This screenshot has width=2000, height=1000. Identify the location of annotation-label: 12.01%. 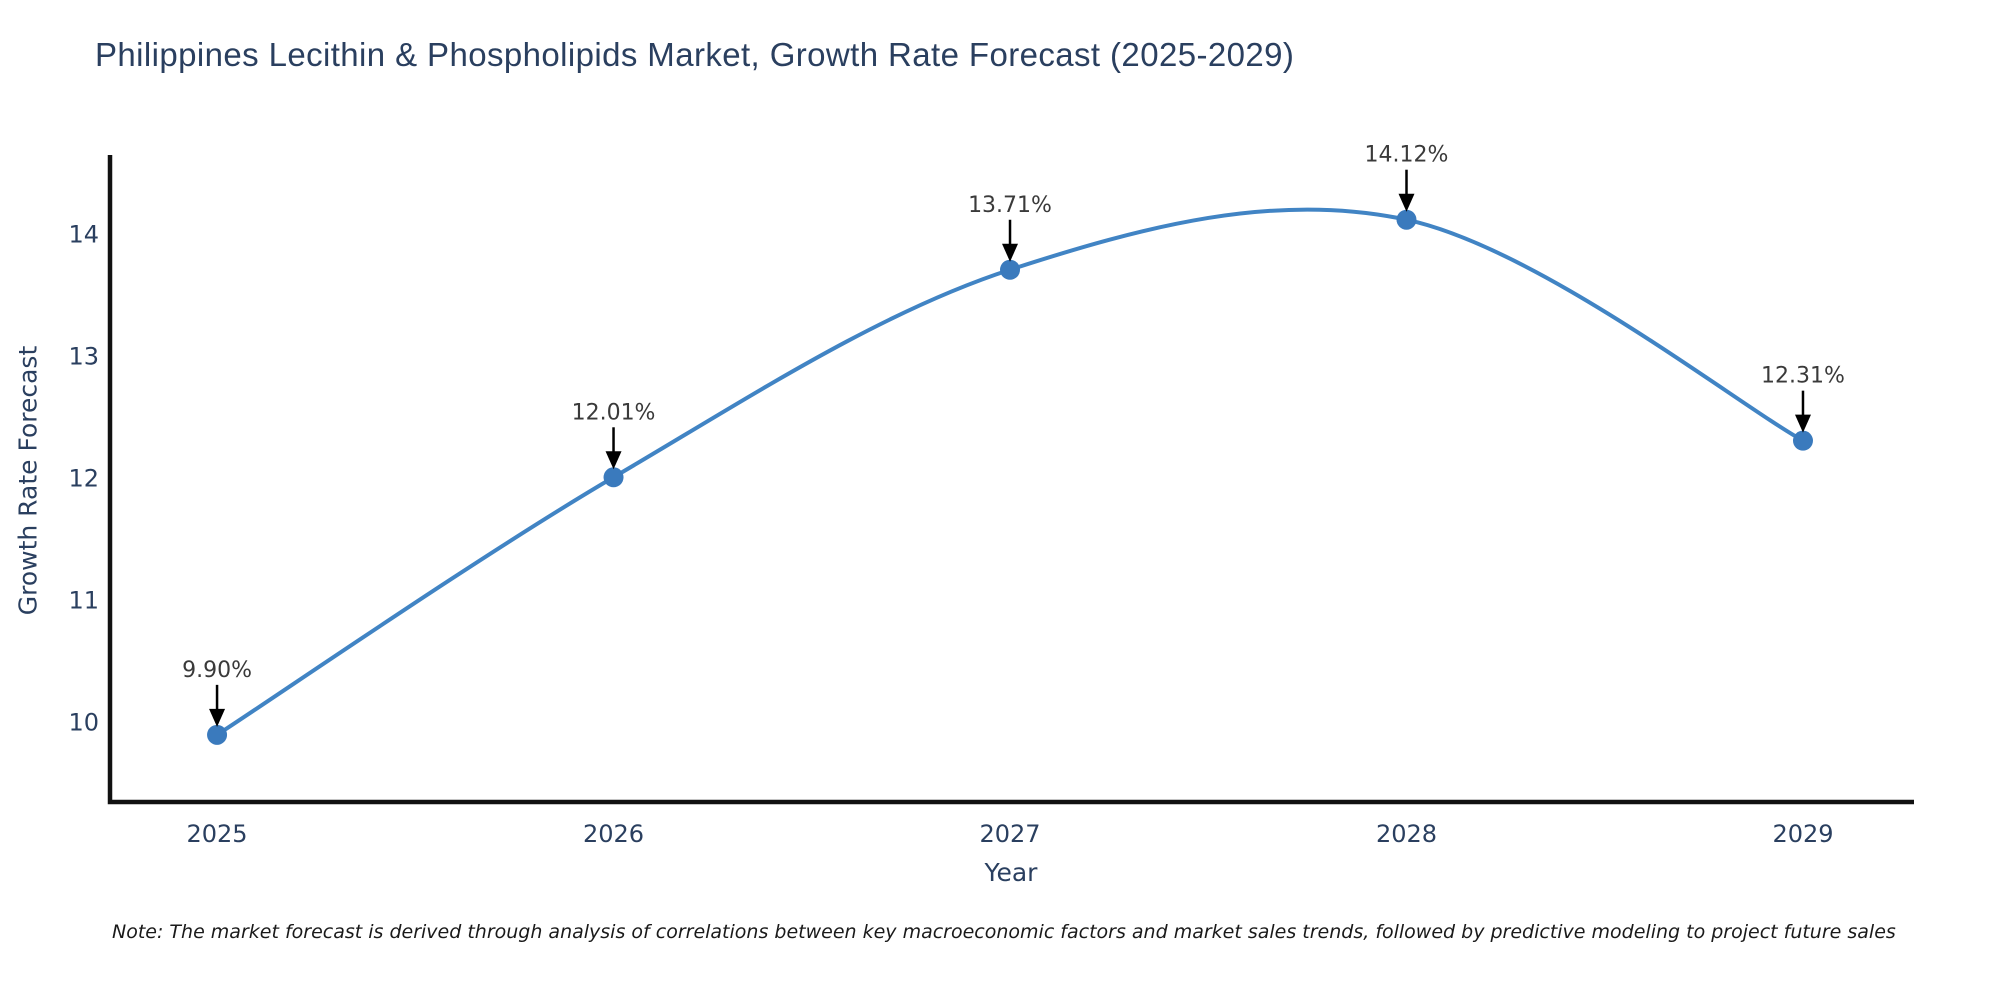
(614, 412).